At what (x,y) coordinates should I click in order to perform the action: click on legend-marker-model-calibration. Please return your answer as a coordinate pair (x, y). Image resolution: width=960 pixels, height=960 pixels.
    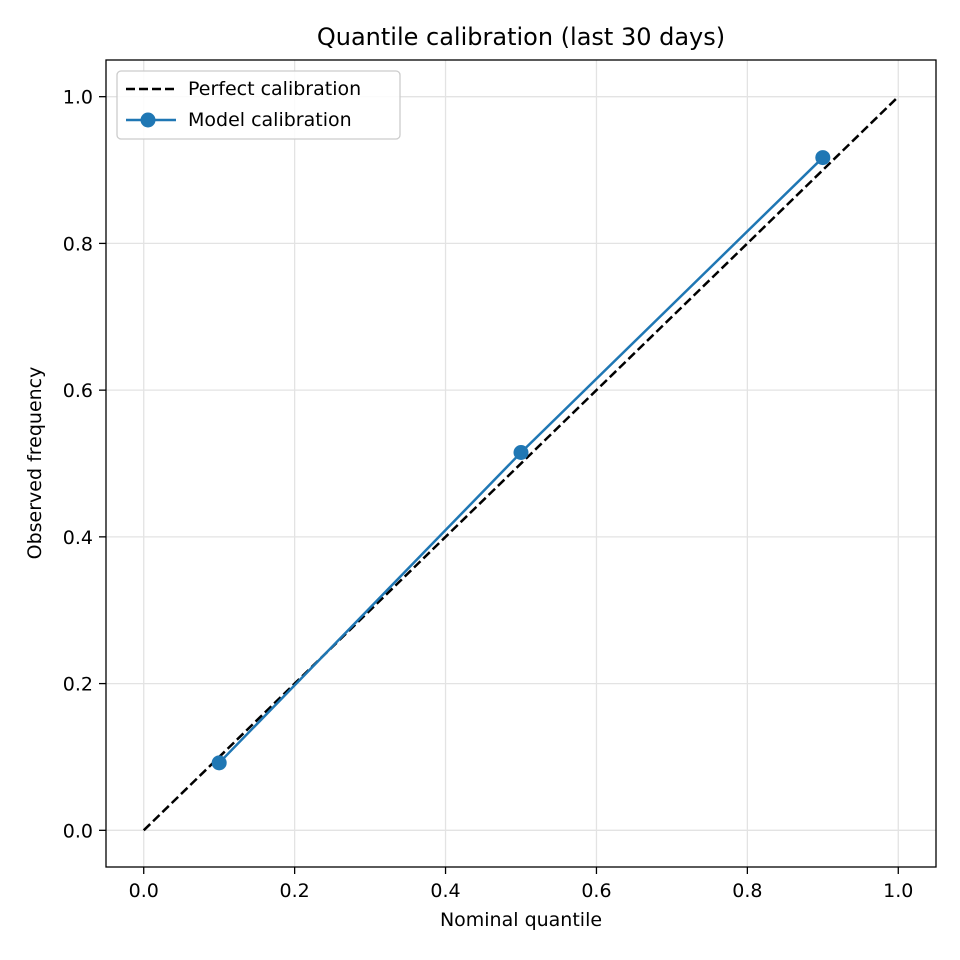
    Looking at the image, I should click on (148, 120).